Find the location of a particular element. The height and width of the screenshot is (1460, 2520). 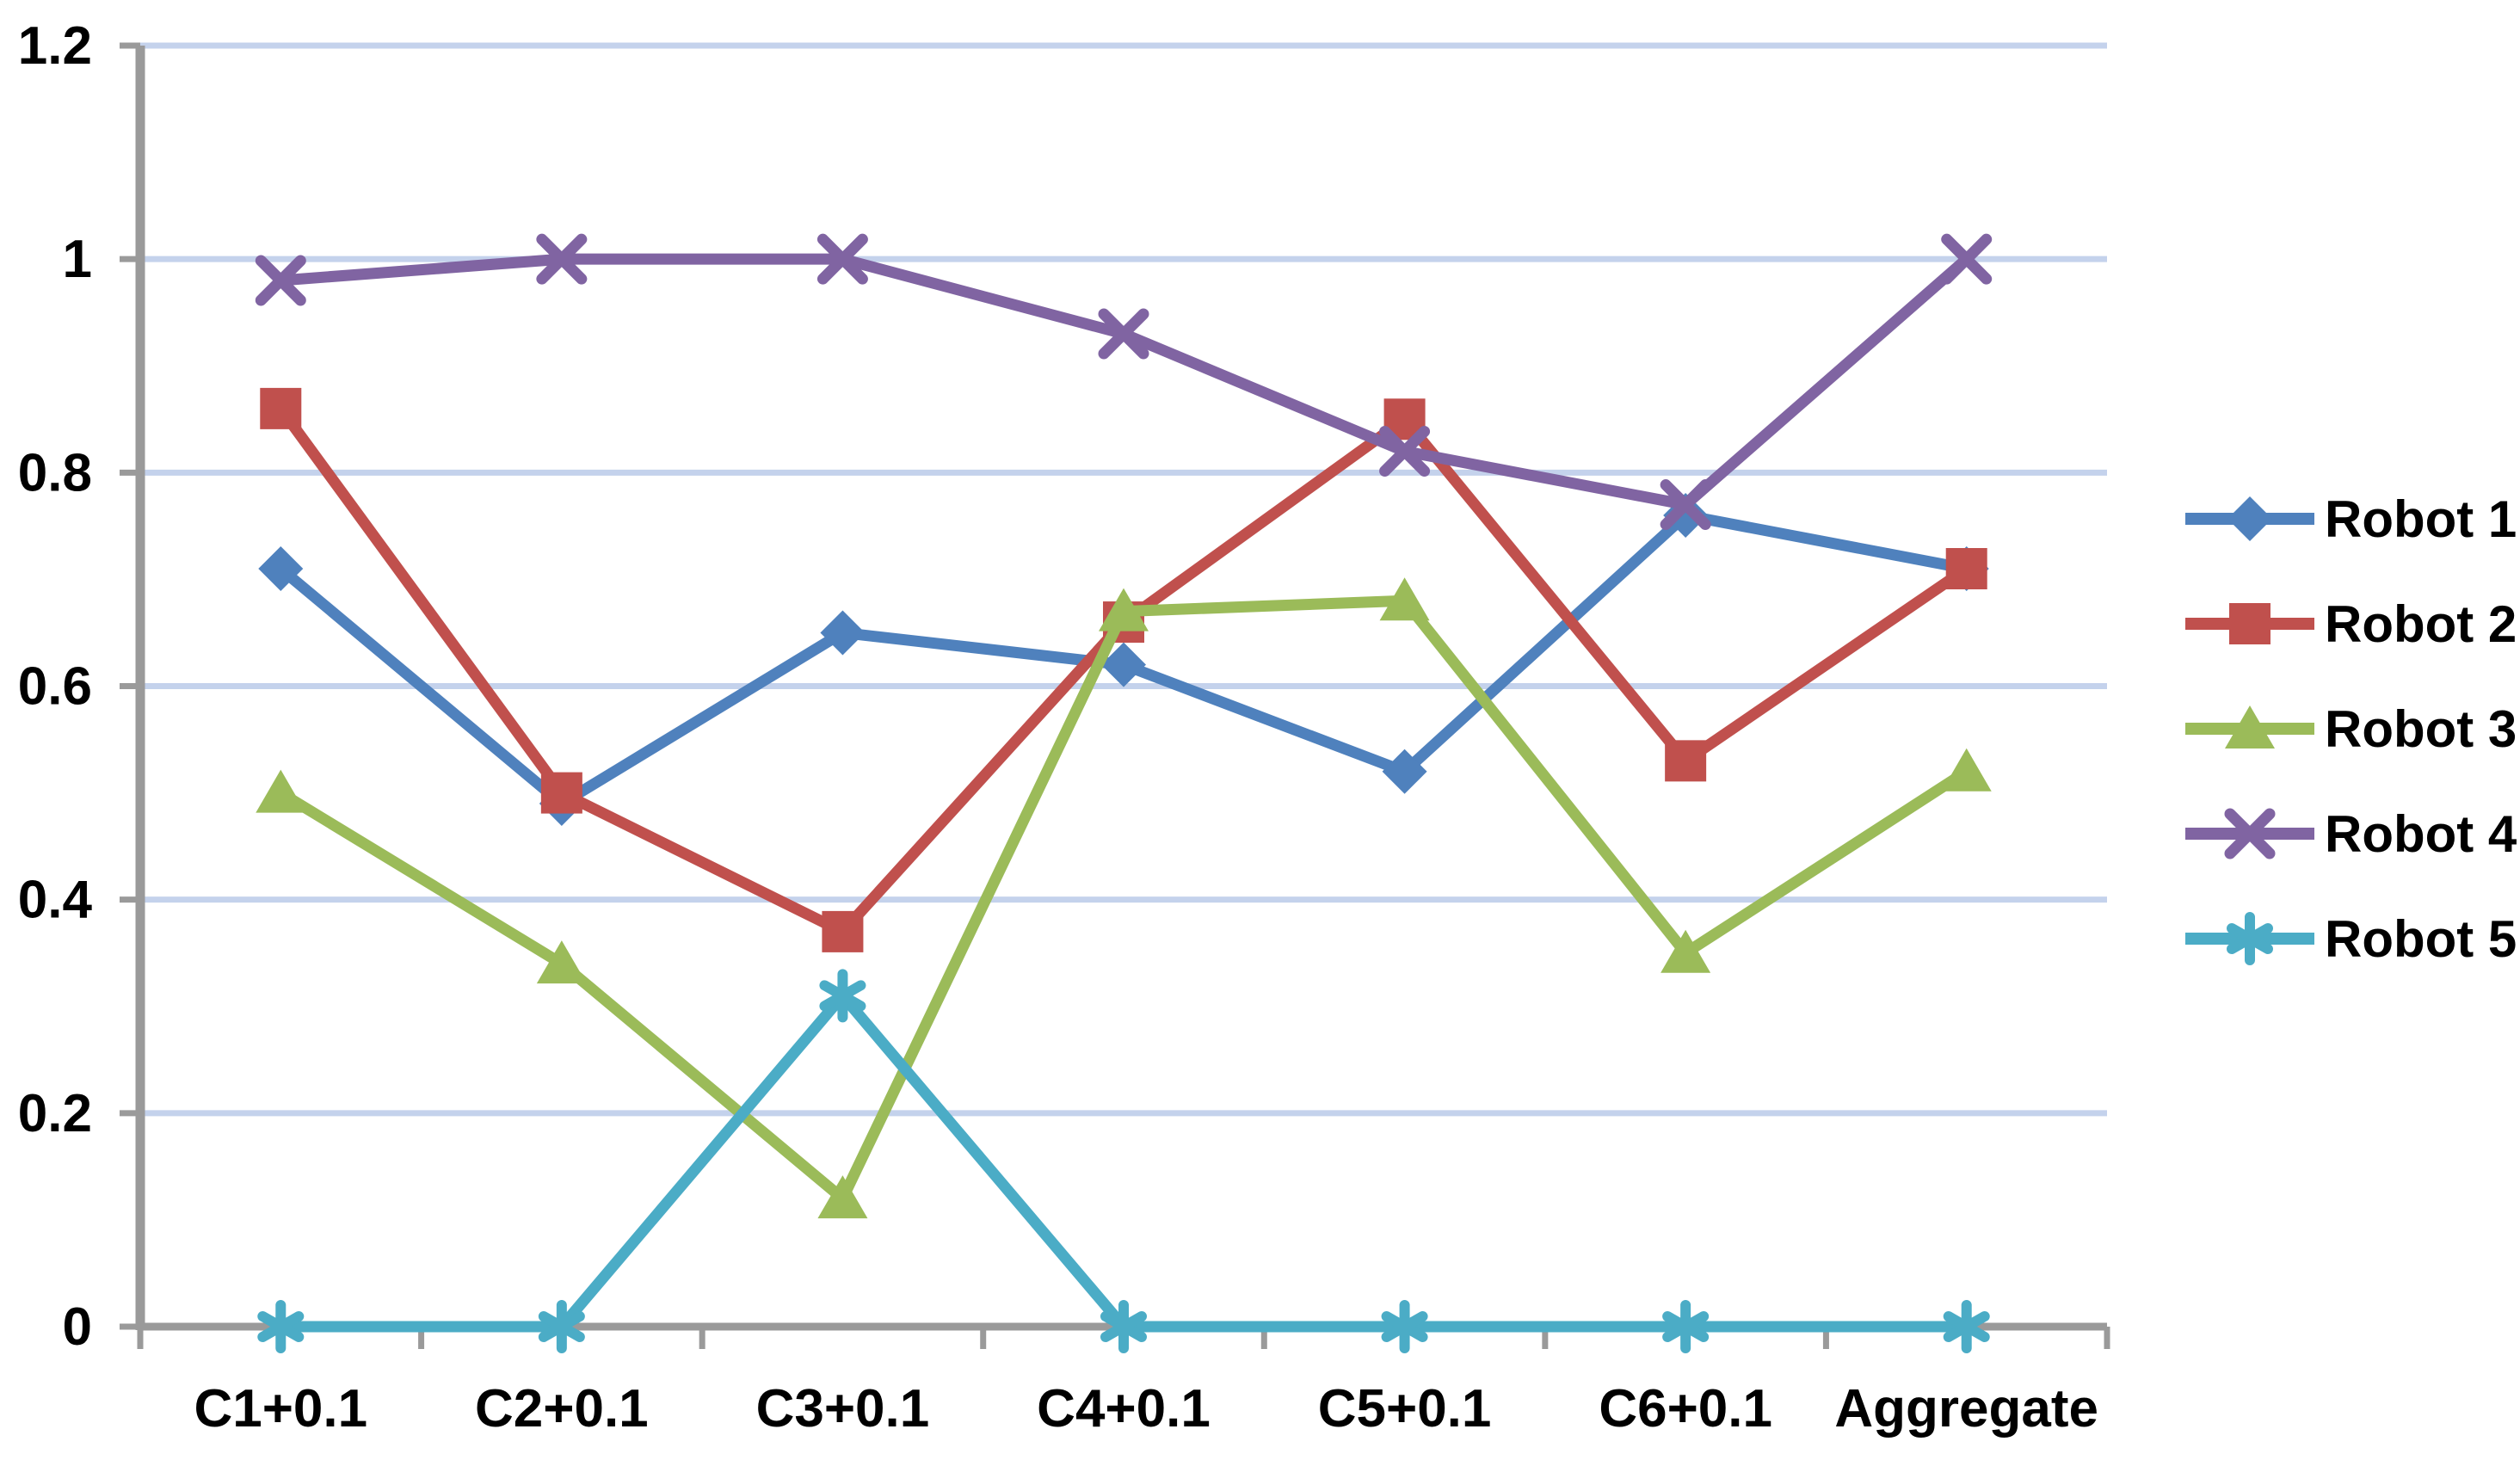

legend-item-robot-4: Robot 4 is located at coordinates (2351, 834).